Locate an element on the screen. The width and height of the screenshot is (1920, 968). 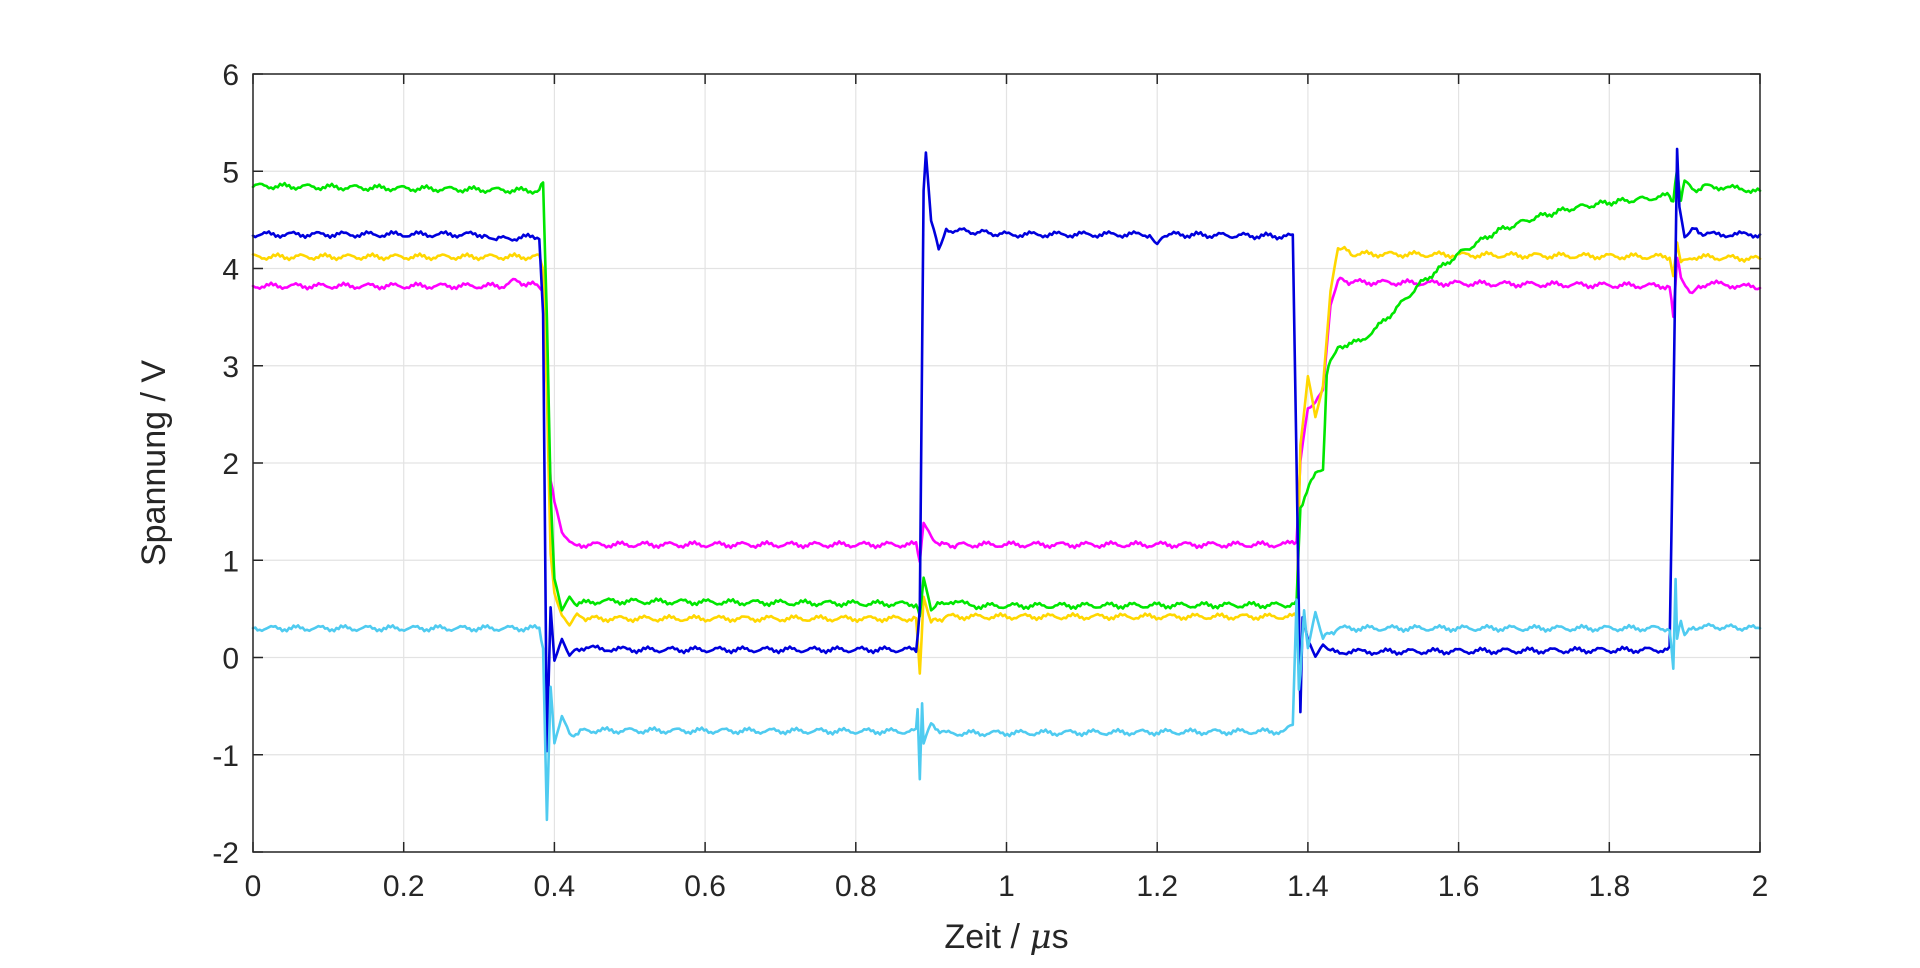
x-tick-label: 2 is located at coordinates (1760, 886).